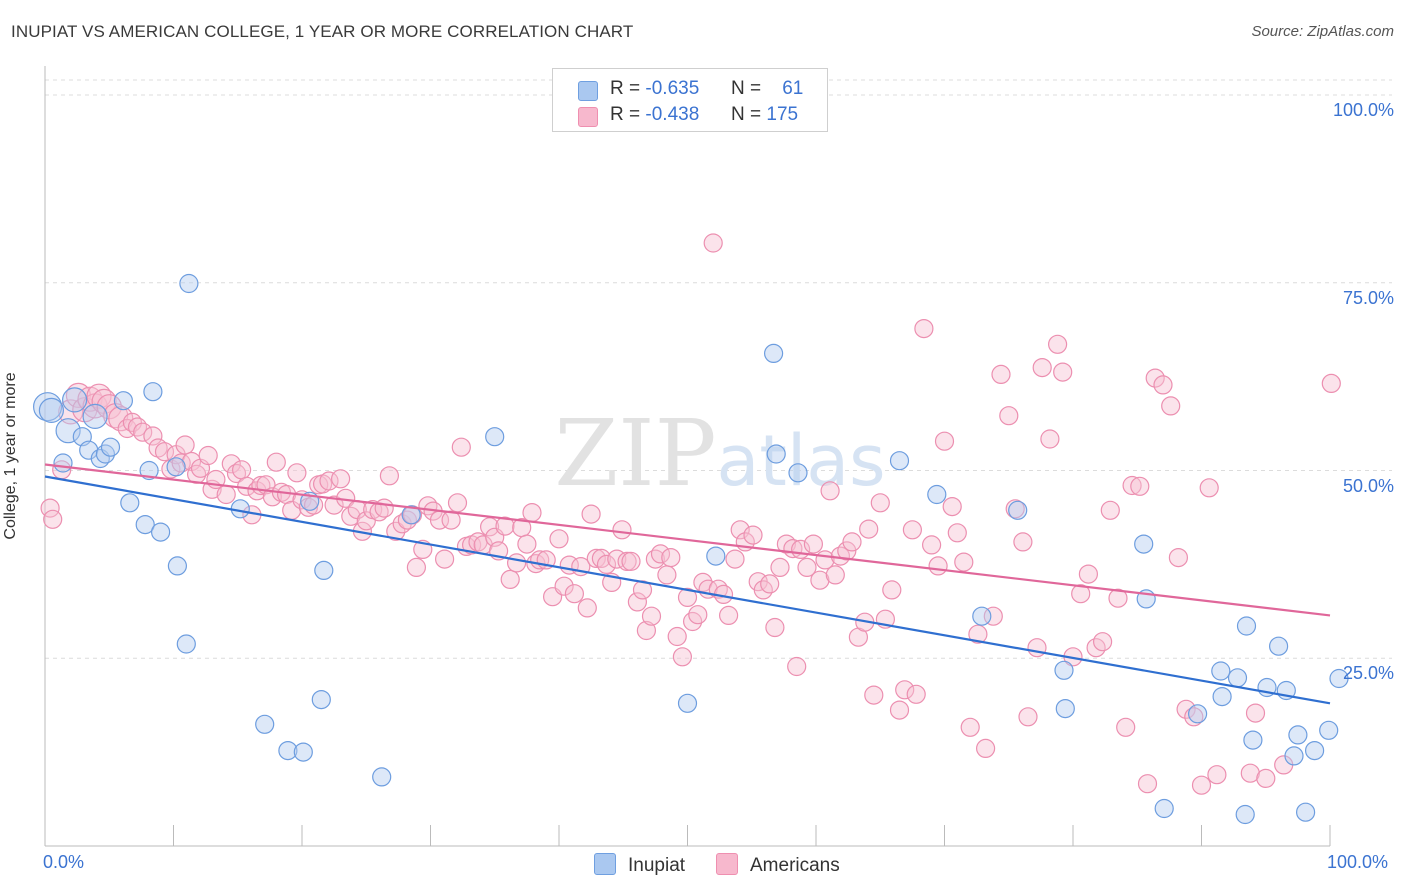 The height and width of the screenshot is (892, 1406). I want to click on y-tick-label: 50.0%, so click(1368, 485).